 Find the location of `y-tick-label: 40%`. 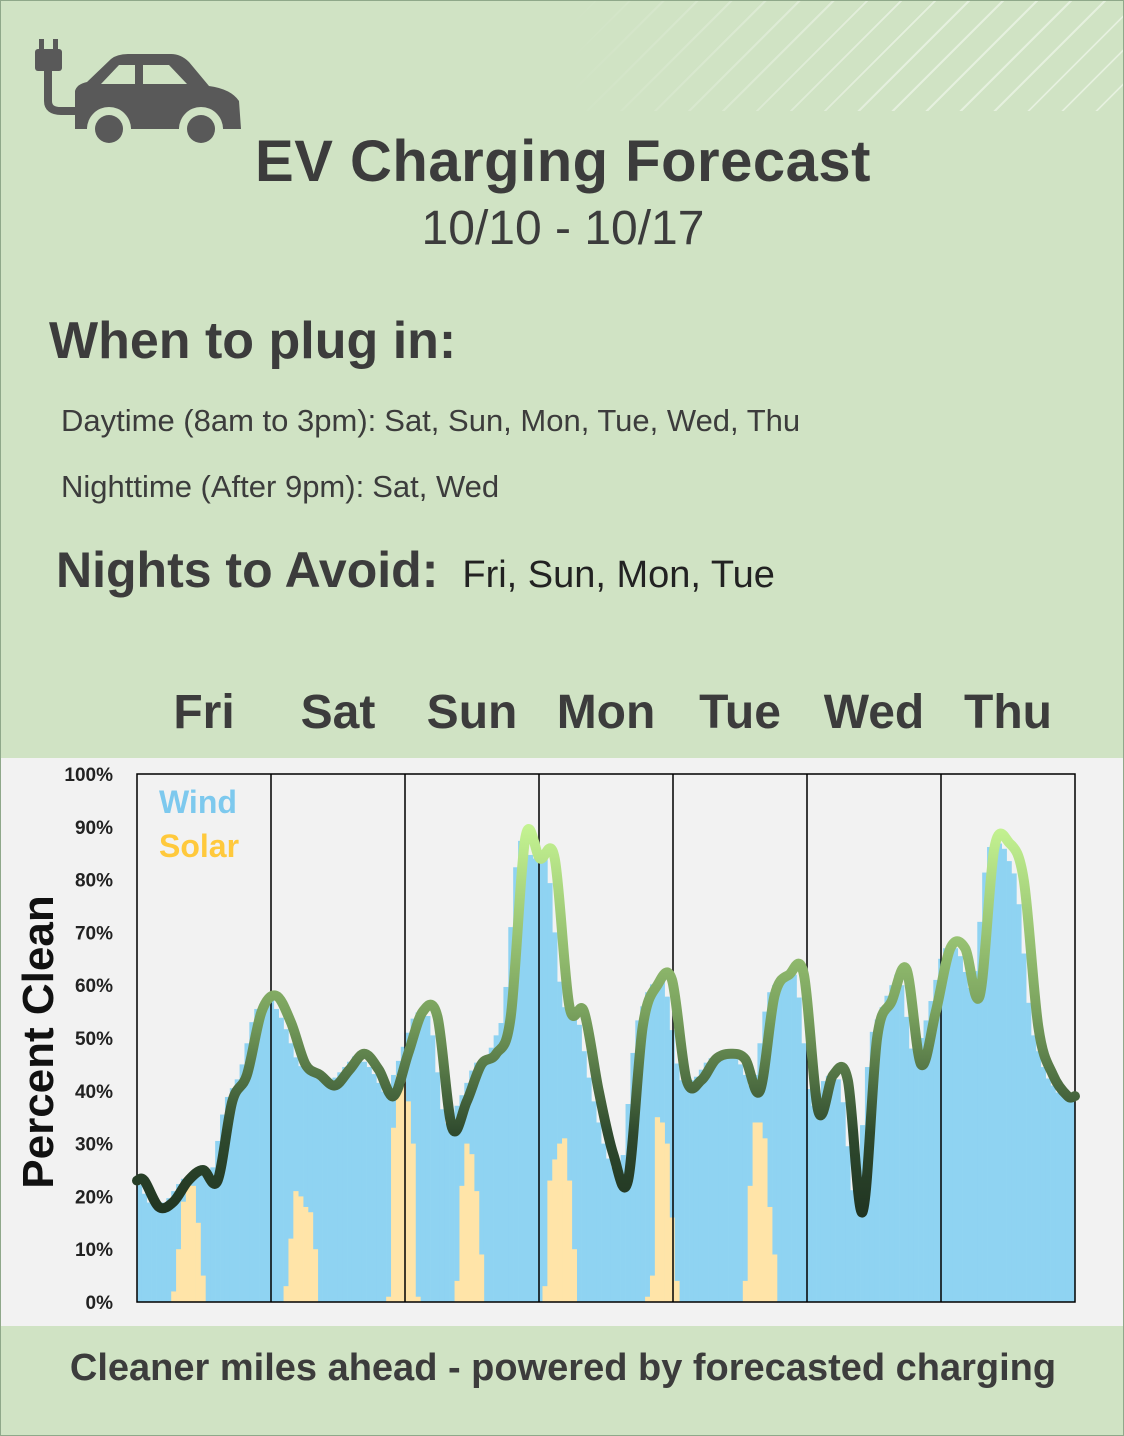

y-tick-label: 40% is located at coordinates (94, 1092).